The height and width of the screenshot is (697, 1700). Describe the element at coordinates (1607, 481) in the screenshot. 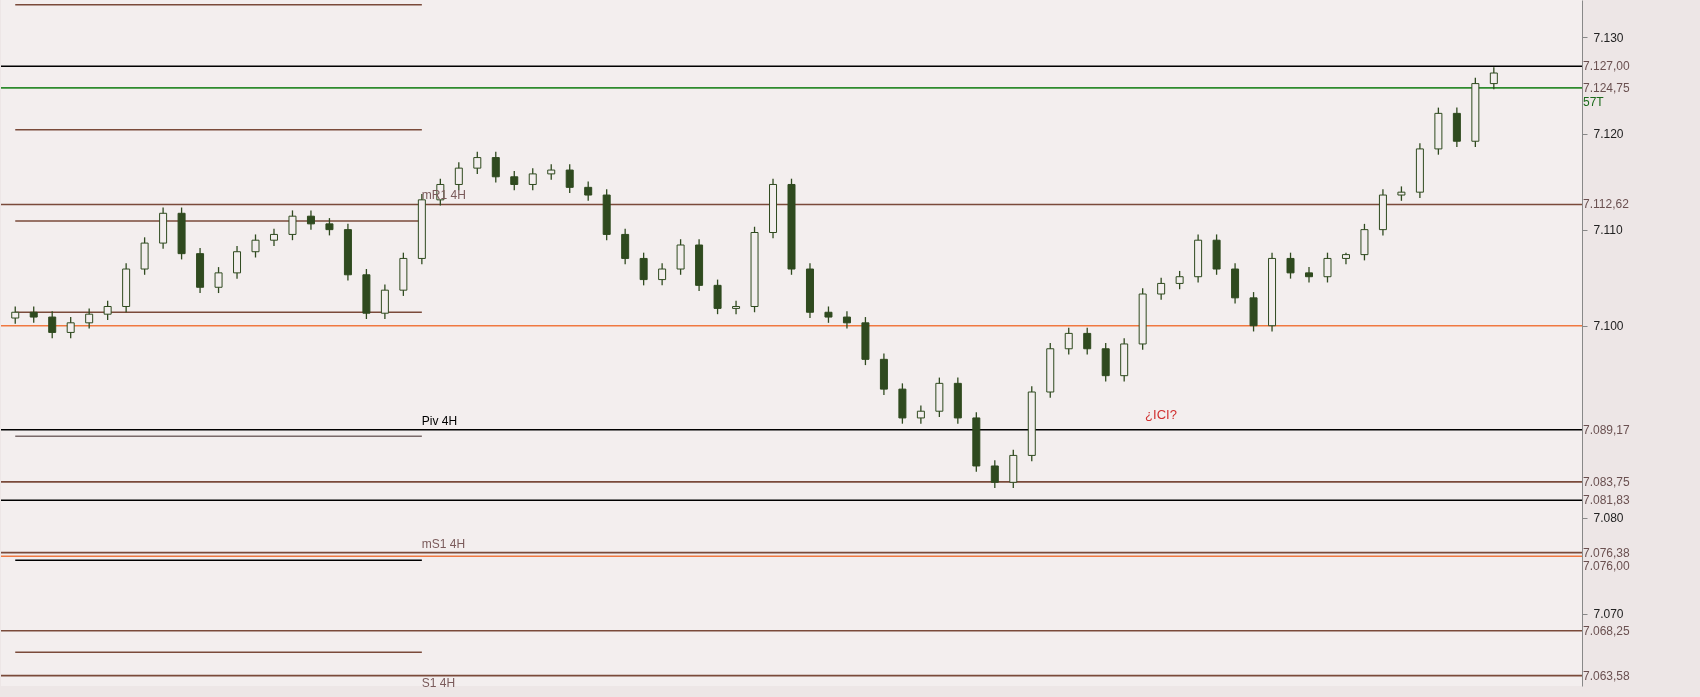

I see `ref-line-label: 7.083,75` at that location.